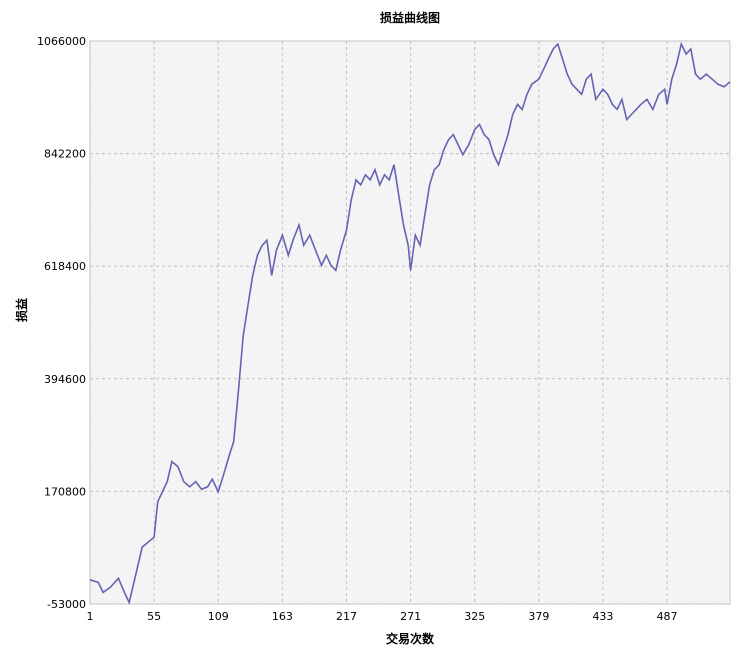  I want to click on x-tick-label: 325, so click(474, 616).